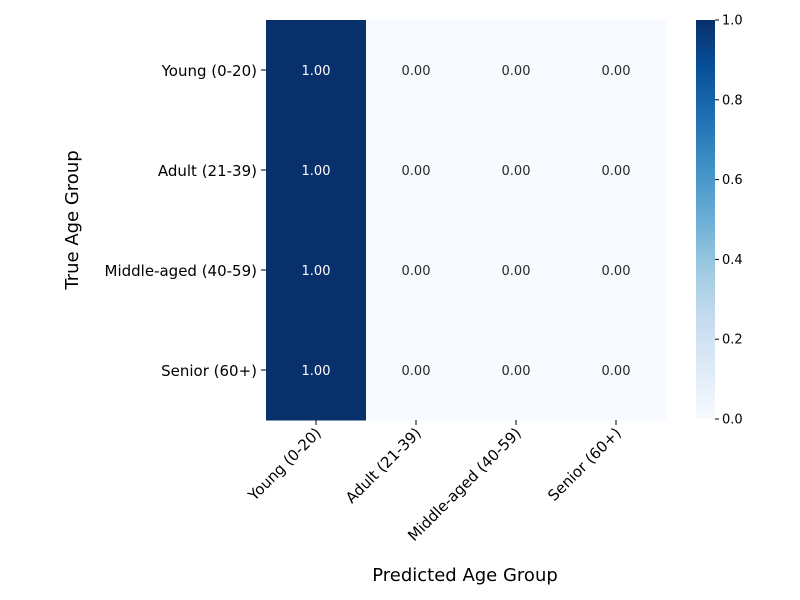 The image size is (800, 600). Describe the element at coordinates (207, 171) in the screenshot. I see `y-tick-label: Adult (21-39)` at that location.